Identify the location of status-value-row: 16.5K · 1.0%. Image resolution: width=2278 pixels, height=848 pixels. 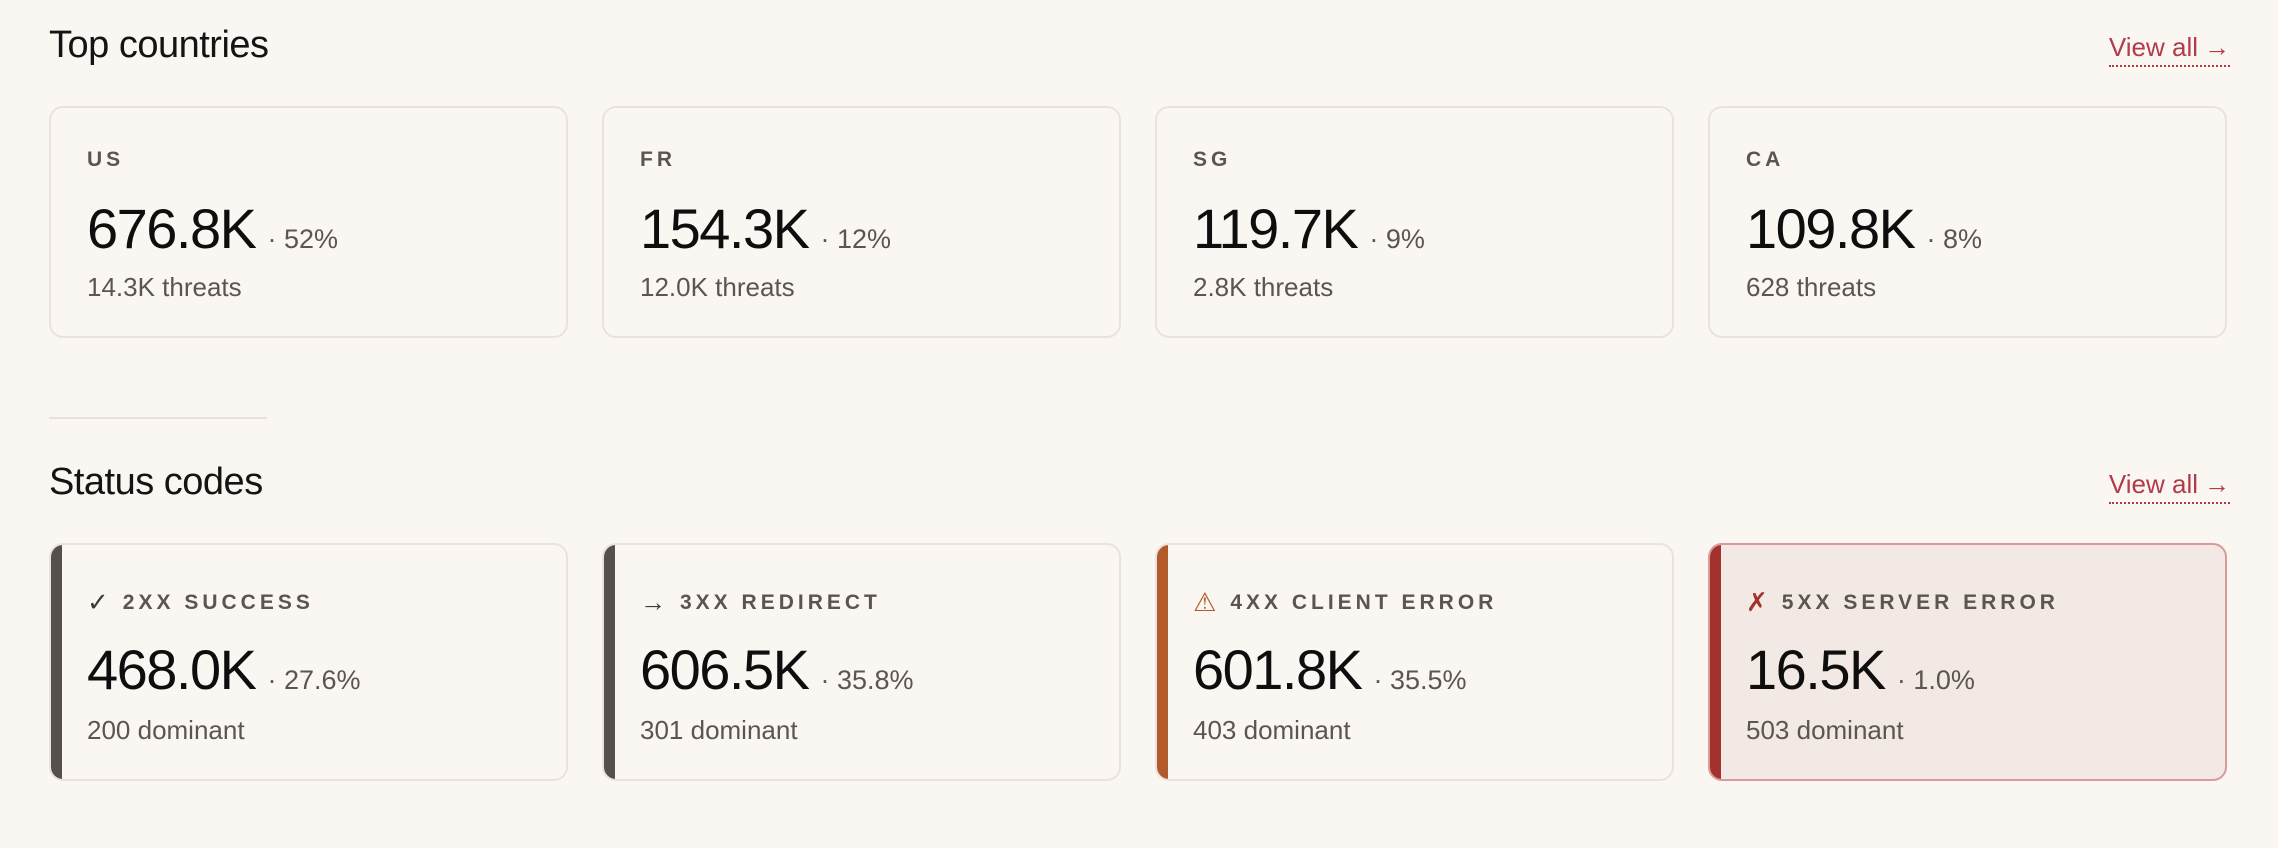
(1860, 669).